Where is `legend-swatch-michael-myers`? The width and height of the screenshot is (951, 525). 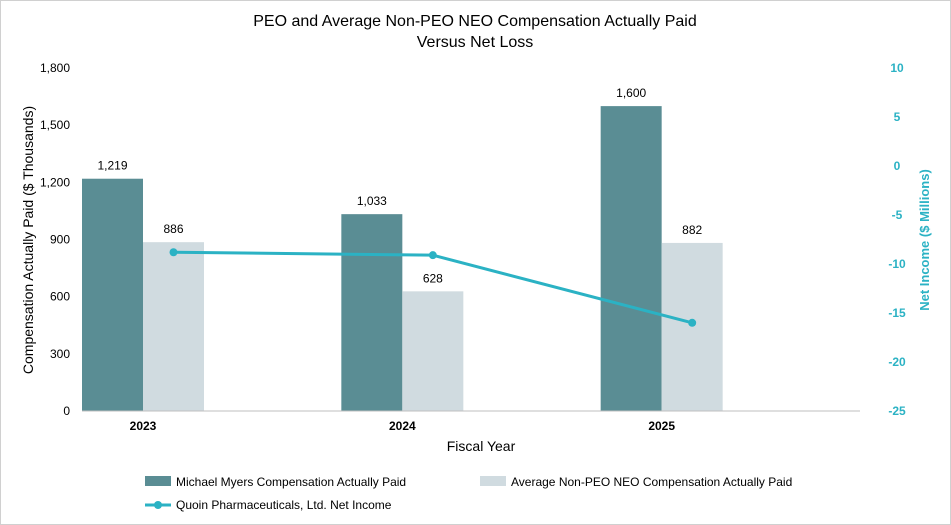
legend-swatch-michael-myers is located at coordinates (158, 481).